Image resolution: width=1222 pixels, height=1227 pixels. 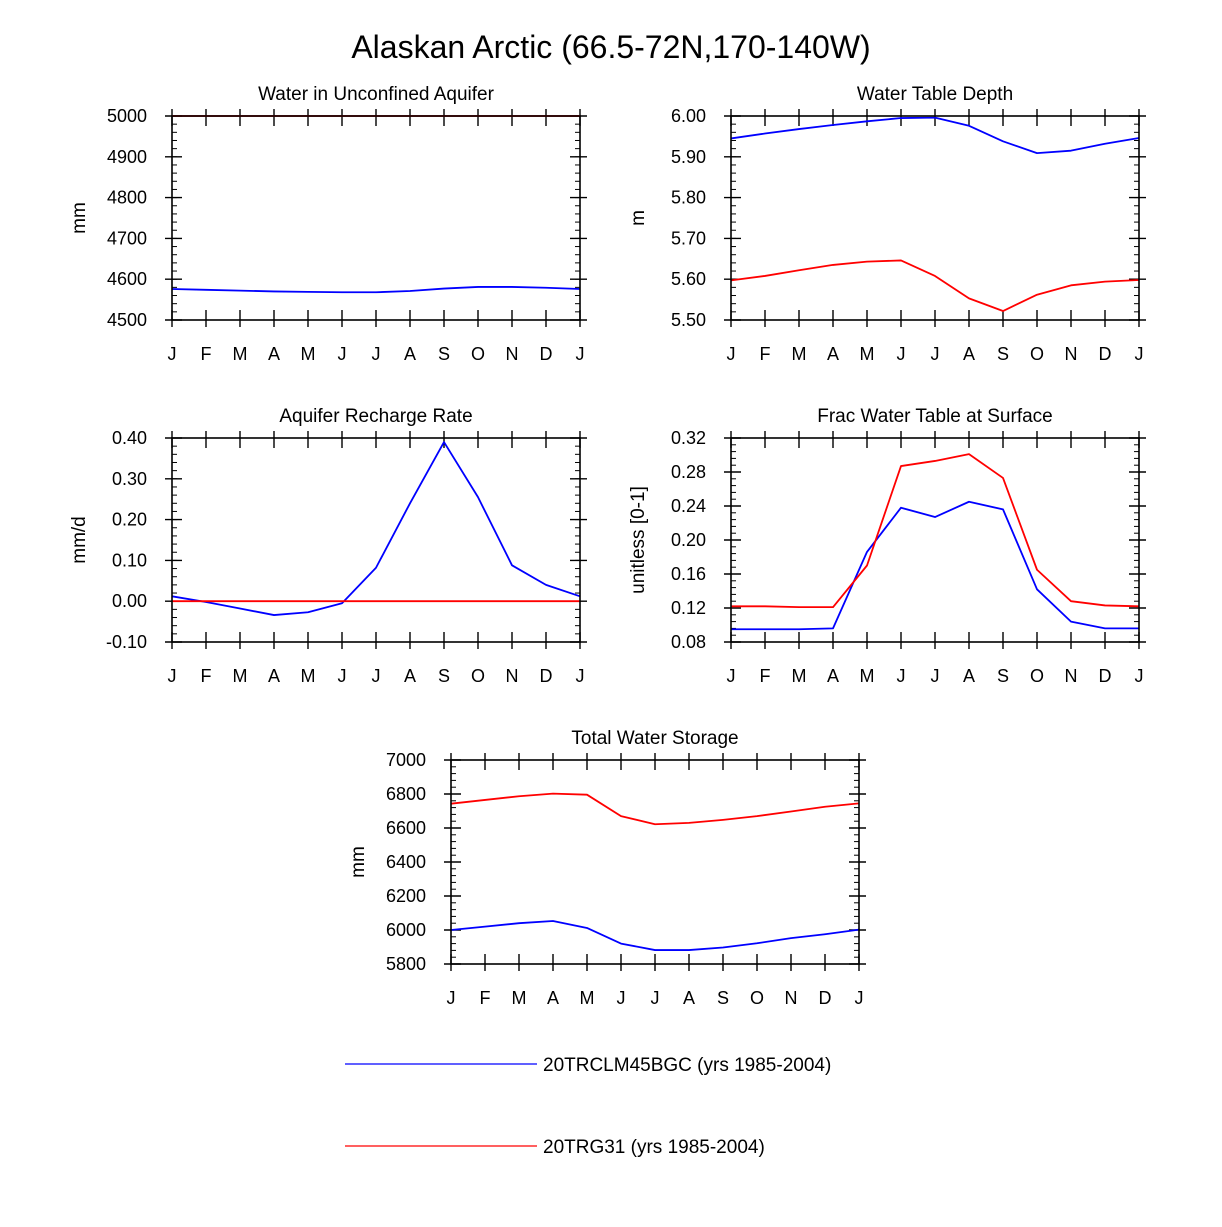 What do you see at coordinates (406, 760) in the screenshot?
I see `y-tick-label: 7000` at bounding box center [406, 760].